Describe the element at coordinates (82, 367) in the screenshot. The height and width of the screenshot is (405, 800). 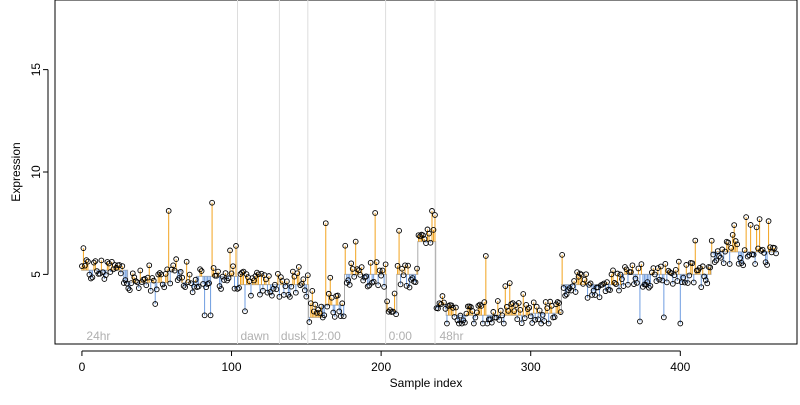
I see `x-tick-label: 0` at that location.